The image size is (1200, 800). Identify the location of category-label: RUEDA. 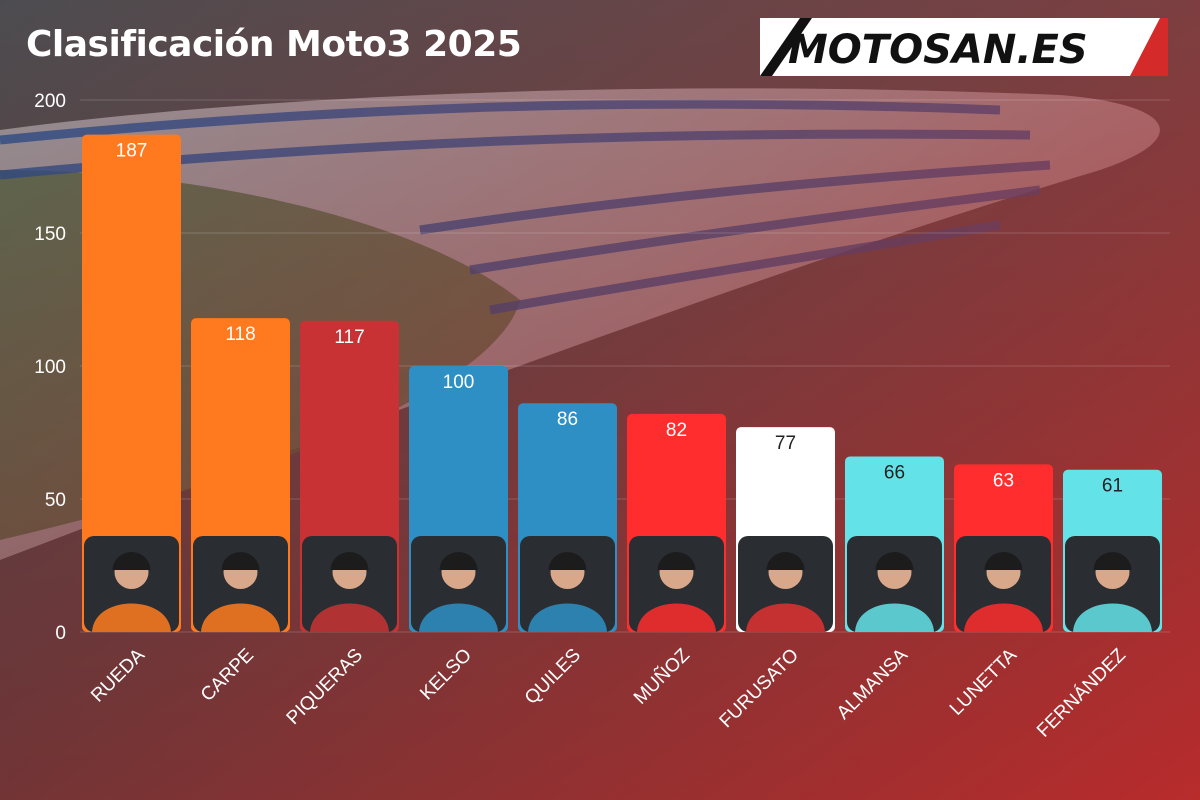
(118, 675).